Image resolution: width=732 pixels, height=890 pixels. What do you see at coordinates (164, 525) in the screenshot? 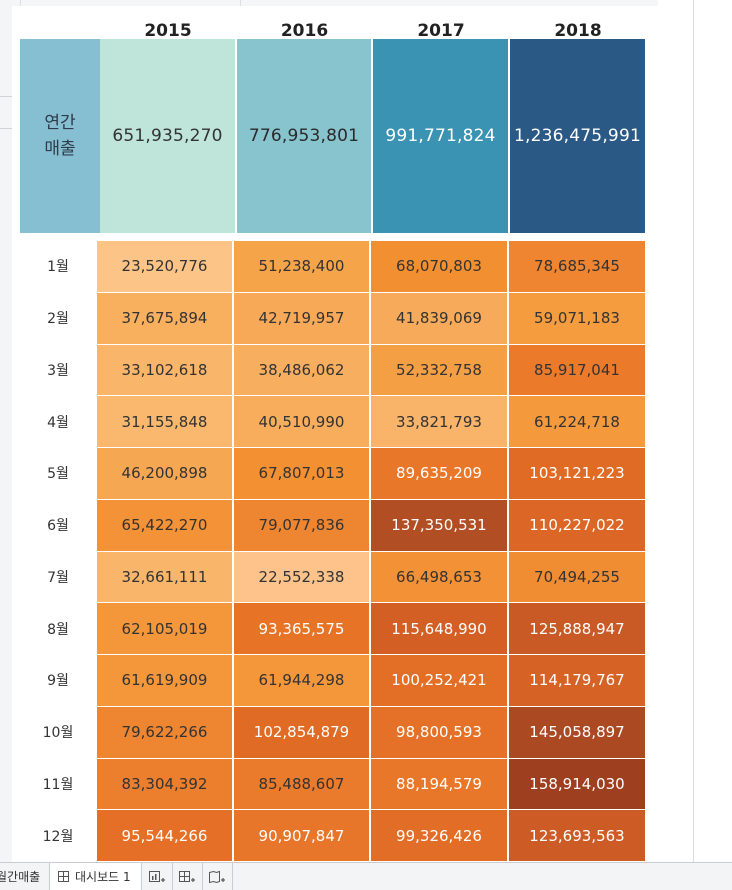
I see `monthly-sales-cell: 65,422,270` at bounding box center [164, 525].